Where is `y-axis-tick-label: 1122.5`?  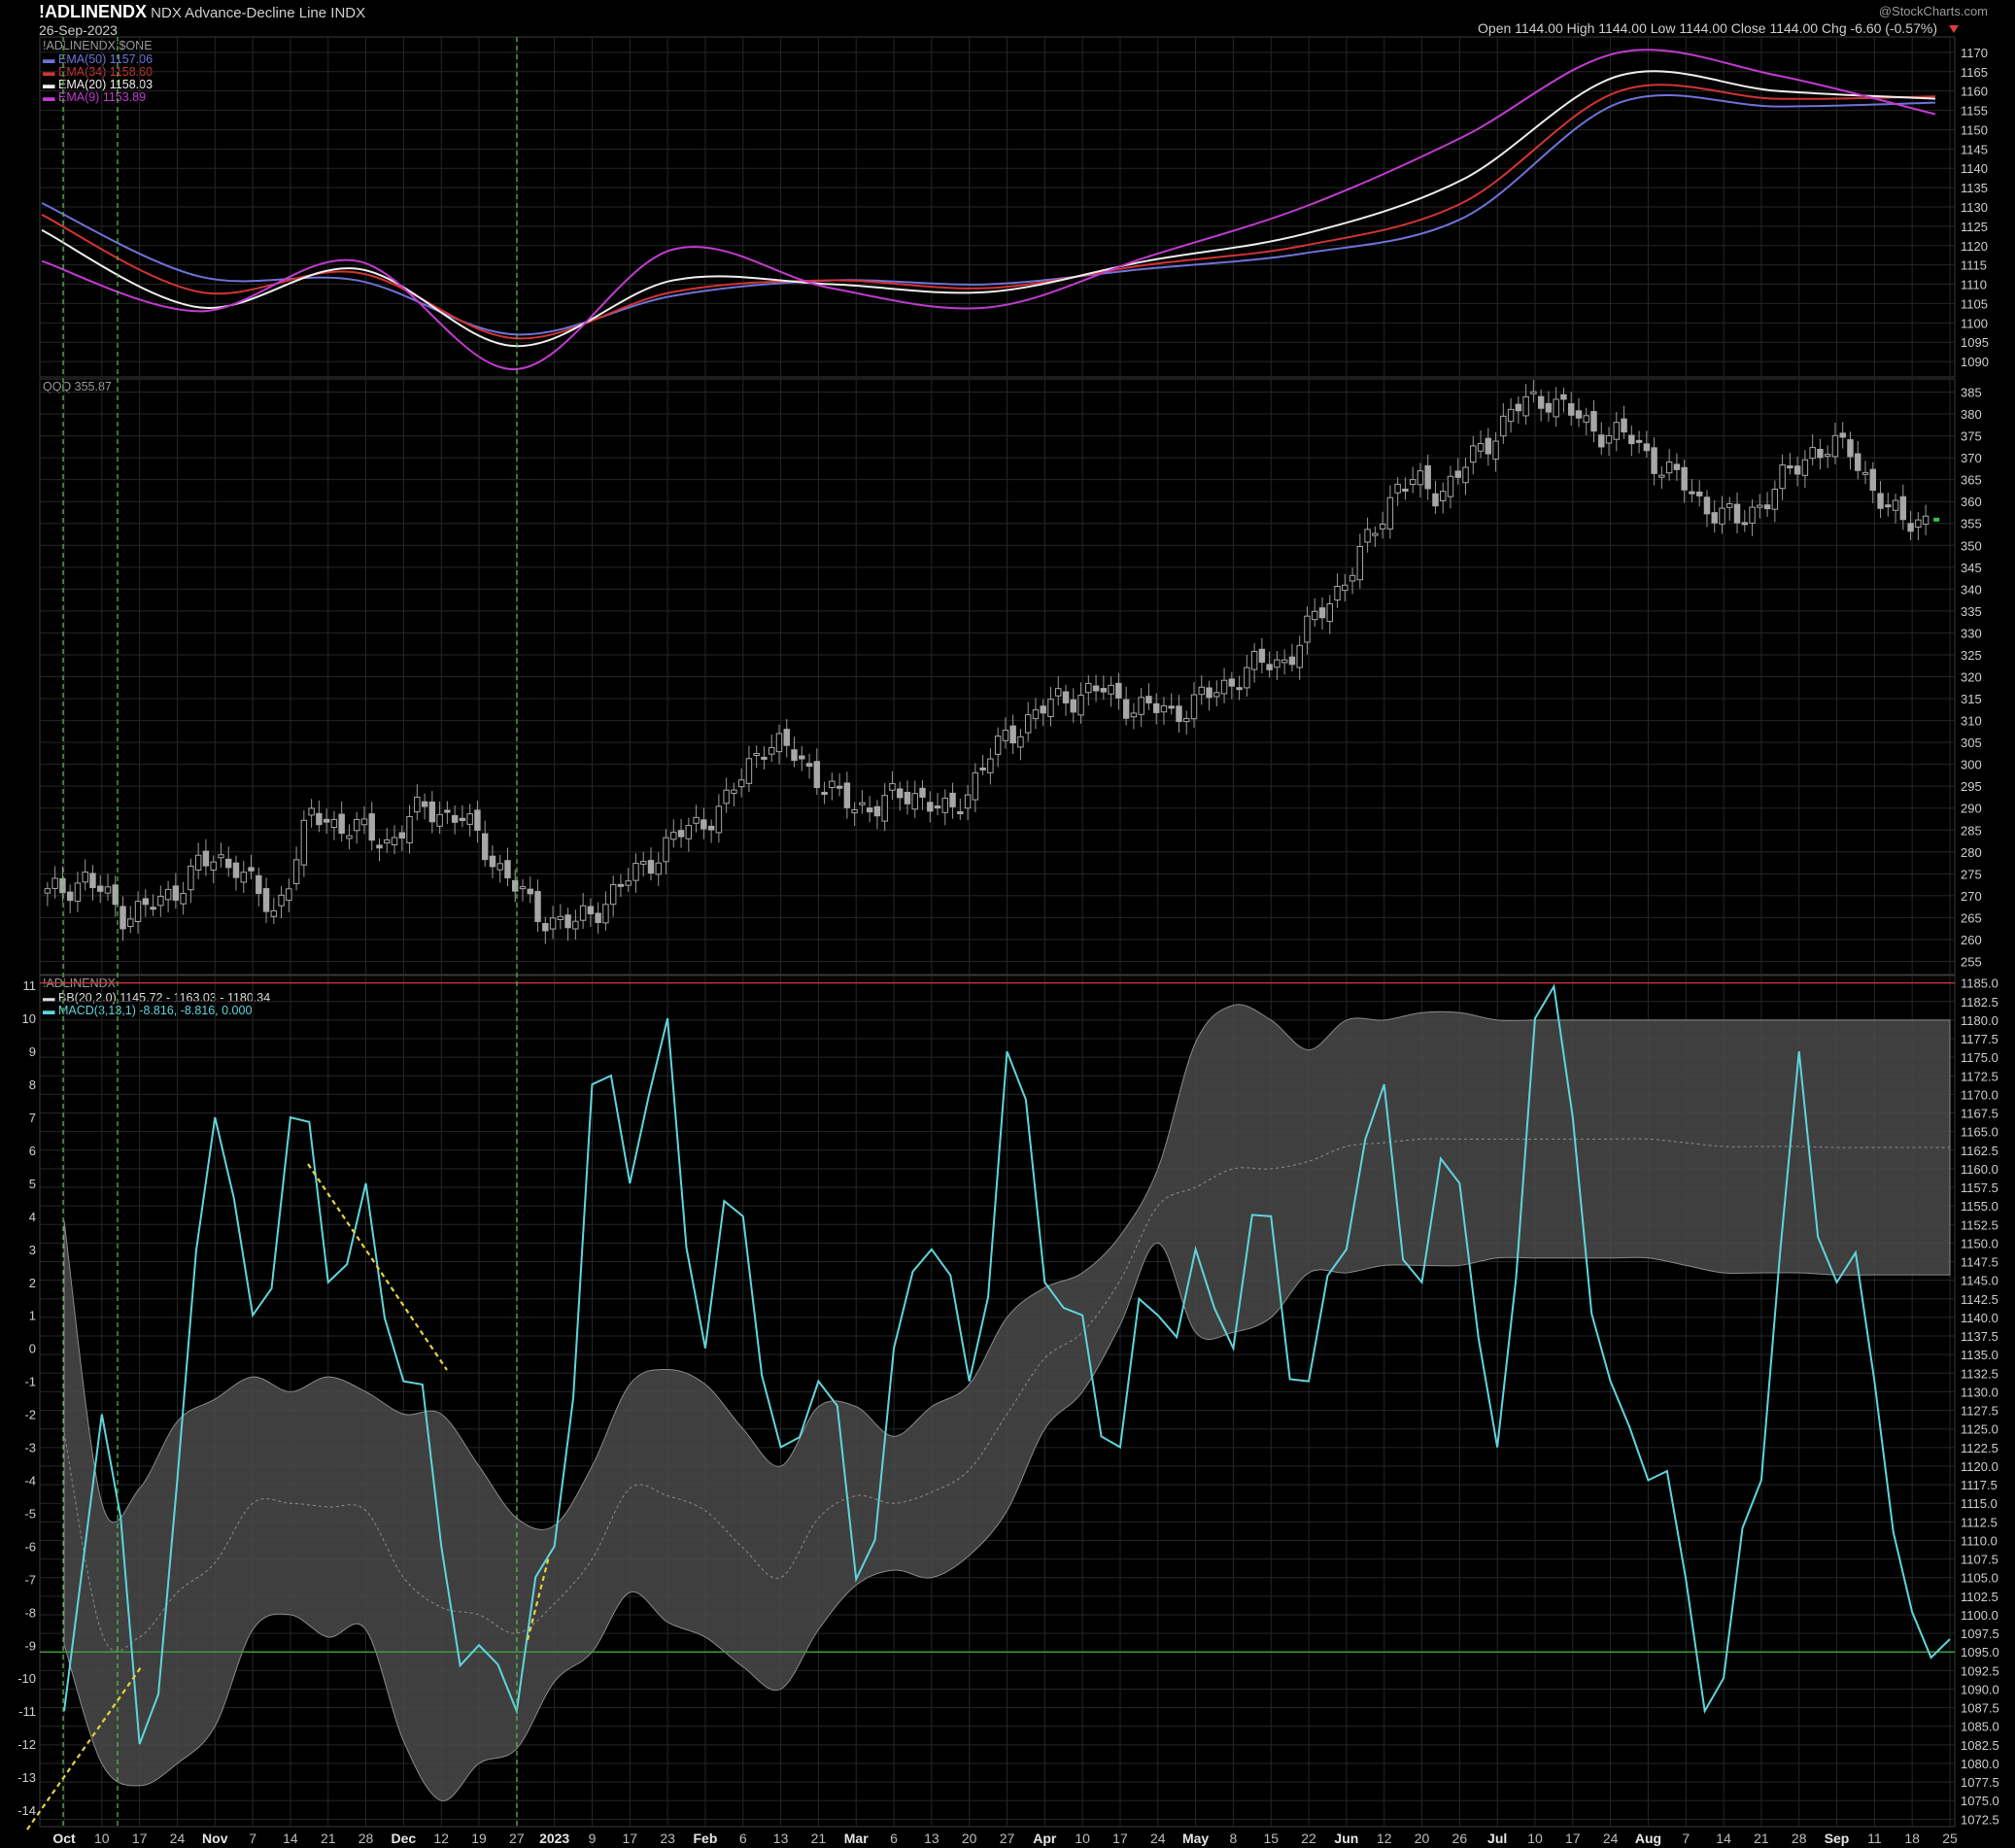
y-axis-tick-label: 1122.5 is located at coordinates (1980, 1448).